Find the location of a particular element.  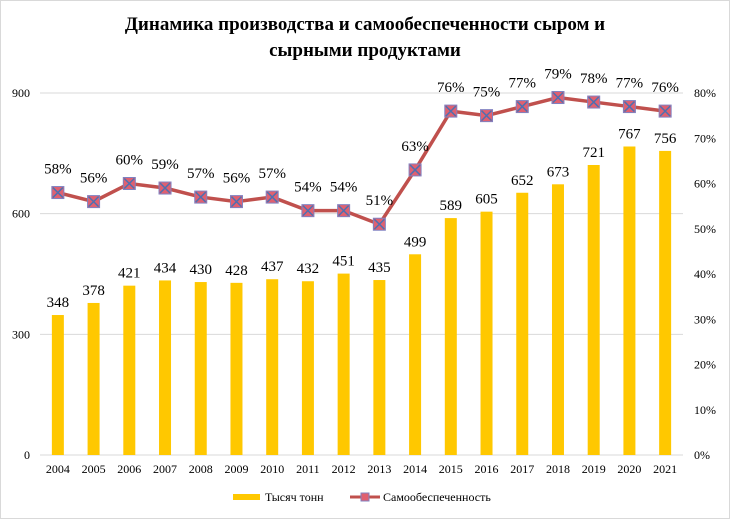

right-axis-tick-label: 0% is located at coordinates (702, 455).